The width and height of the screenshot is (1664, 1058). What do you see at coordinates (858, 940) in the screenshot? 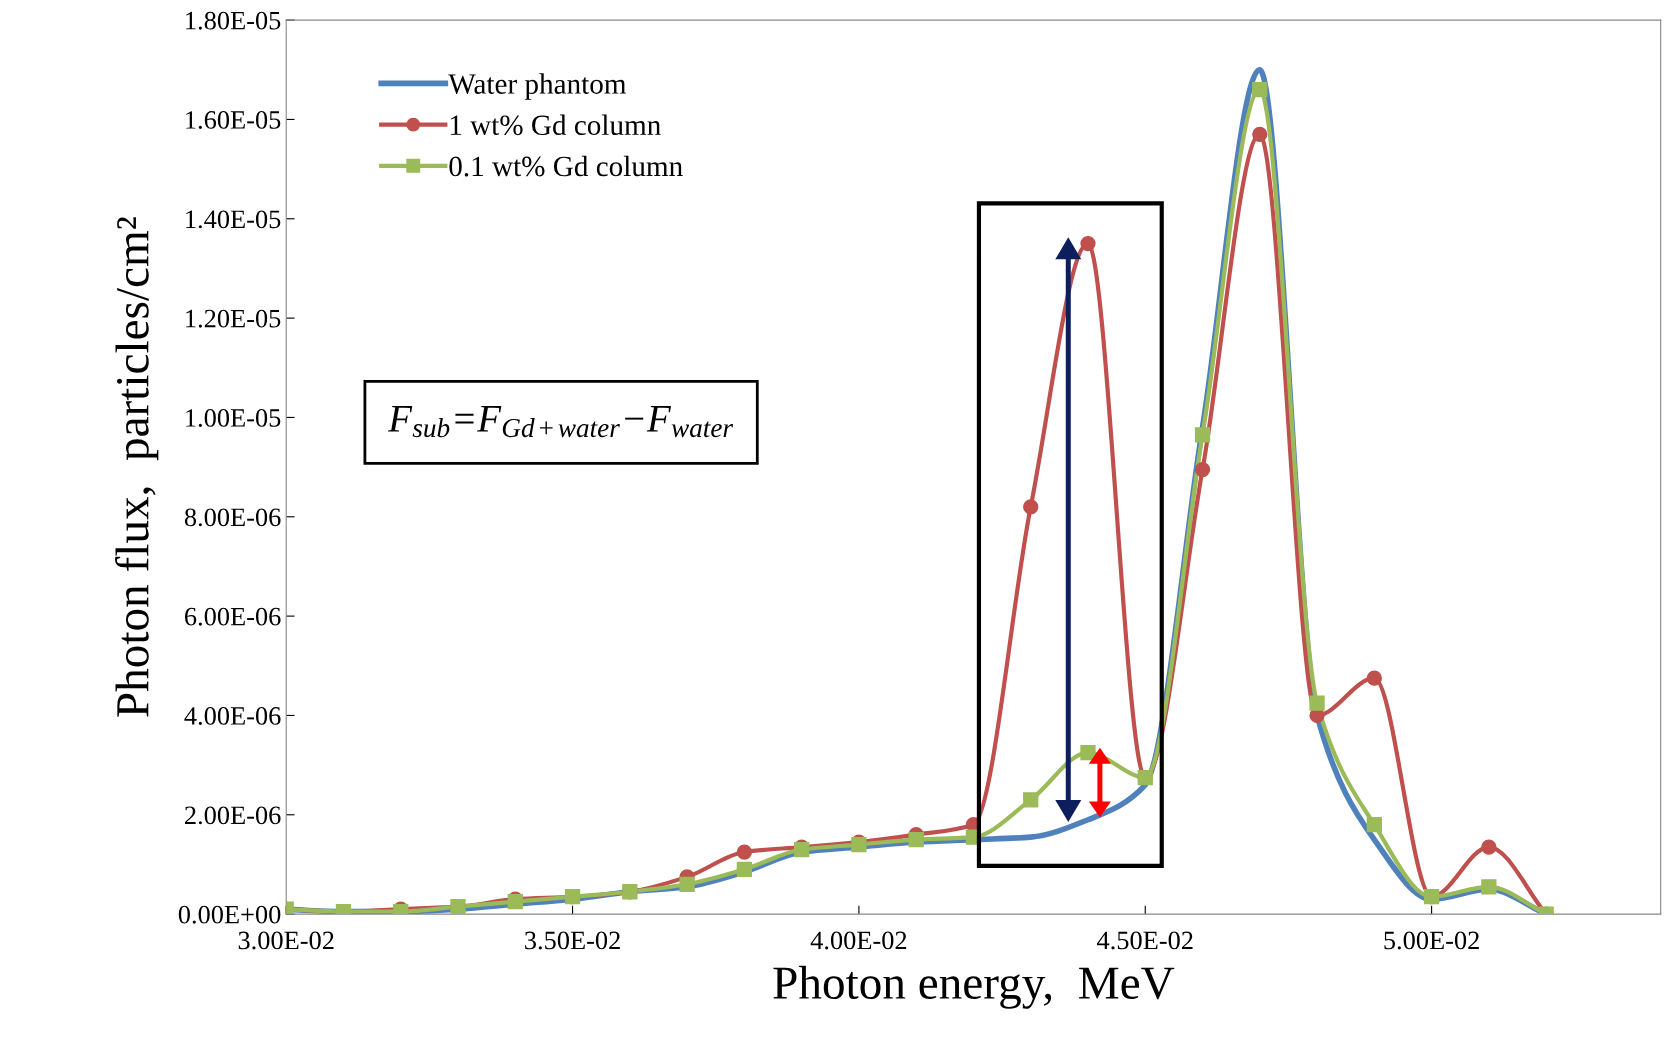
I see `x-tick-label: 4.00E-02` at bounding box center [858, 940].